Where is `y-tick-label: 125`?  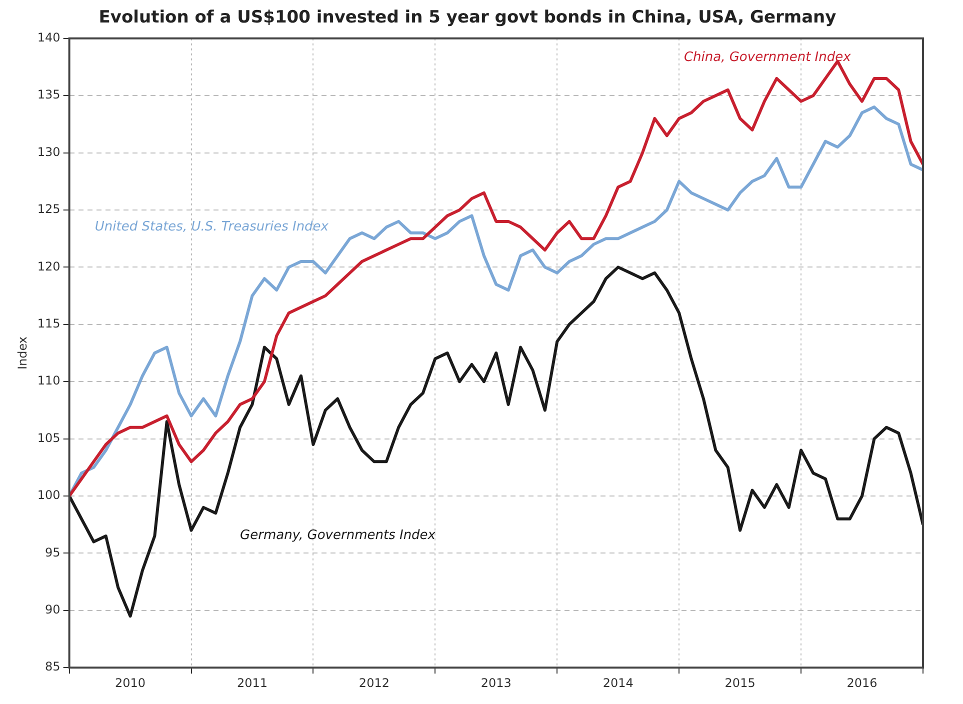 y-tick-label: 125 is located at coordinates (48, 209).